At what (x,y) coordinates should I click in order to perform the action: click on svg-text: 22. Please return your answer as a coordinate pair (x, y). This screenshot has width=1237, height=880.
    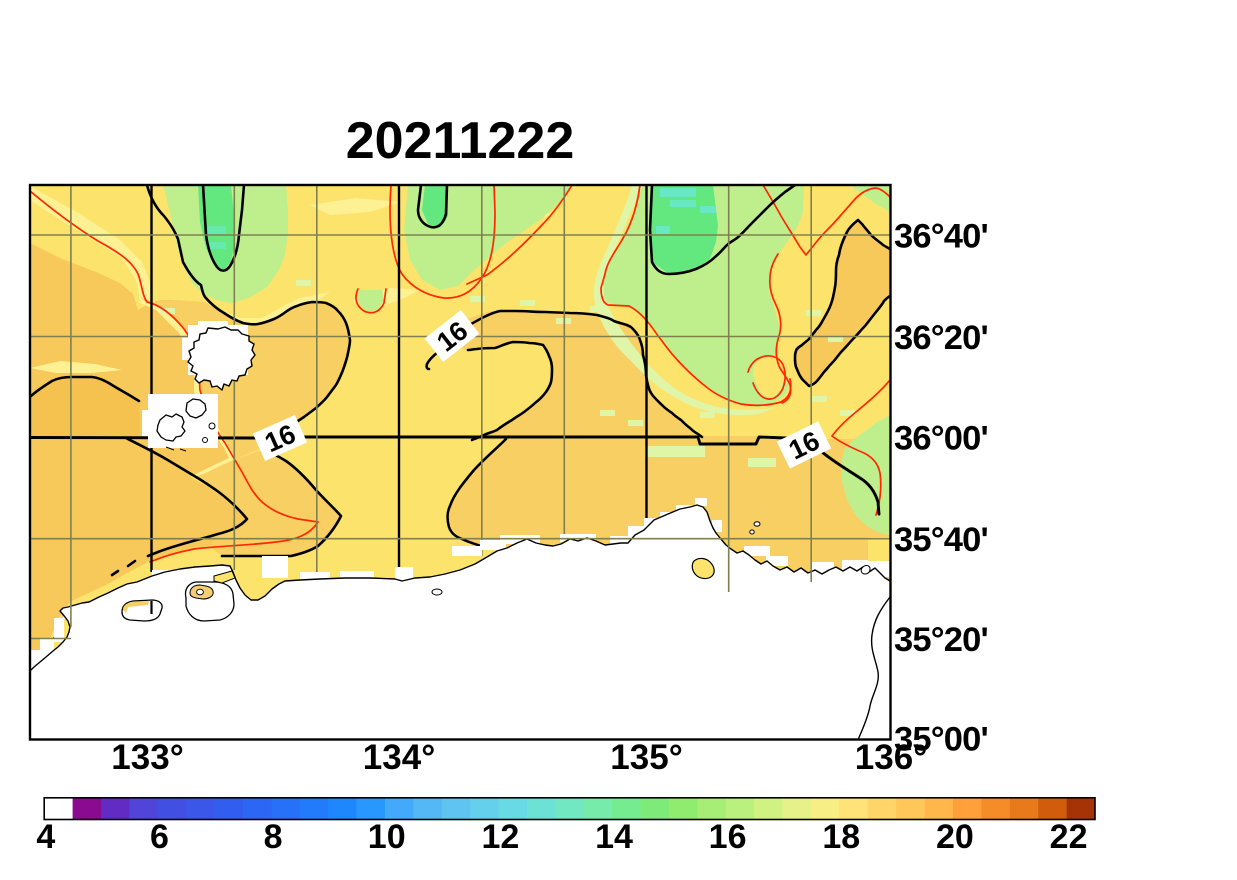
    Looking at the image, I should click on (1069, 837).